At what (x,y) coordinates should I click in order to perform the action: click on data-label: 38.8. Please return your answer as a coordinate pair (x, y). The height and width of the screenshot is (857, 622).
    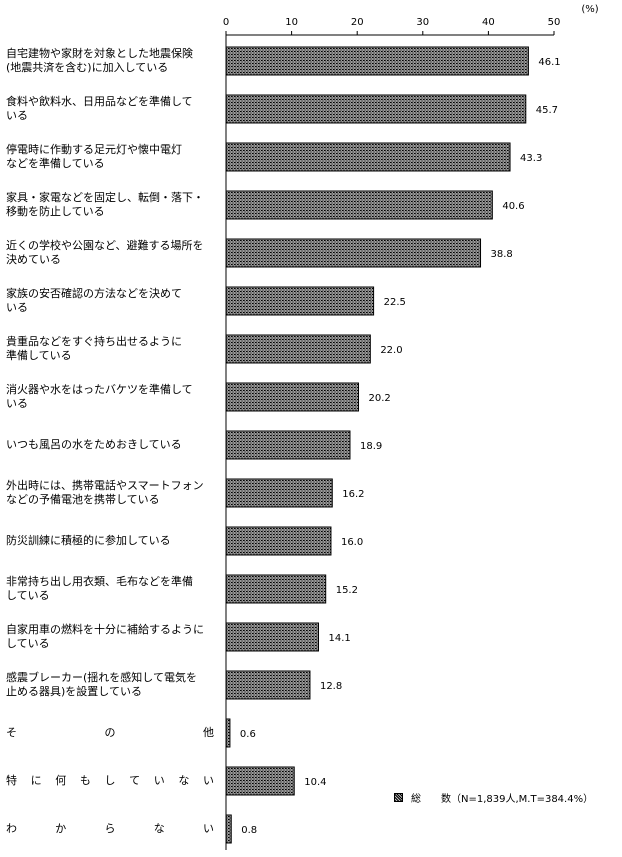
    Looking at the image, I should click on (502, 254).